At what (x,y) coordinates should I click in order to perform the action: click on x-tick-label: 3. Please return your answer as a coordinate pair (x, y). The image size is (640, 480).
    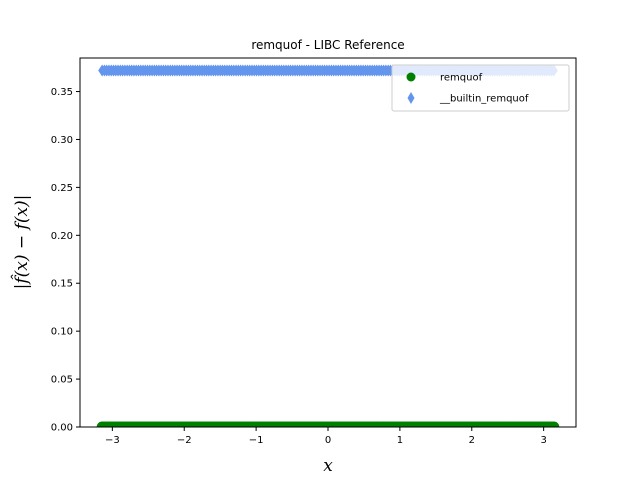
    Looking at the image, I should click on (543, 440).